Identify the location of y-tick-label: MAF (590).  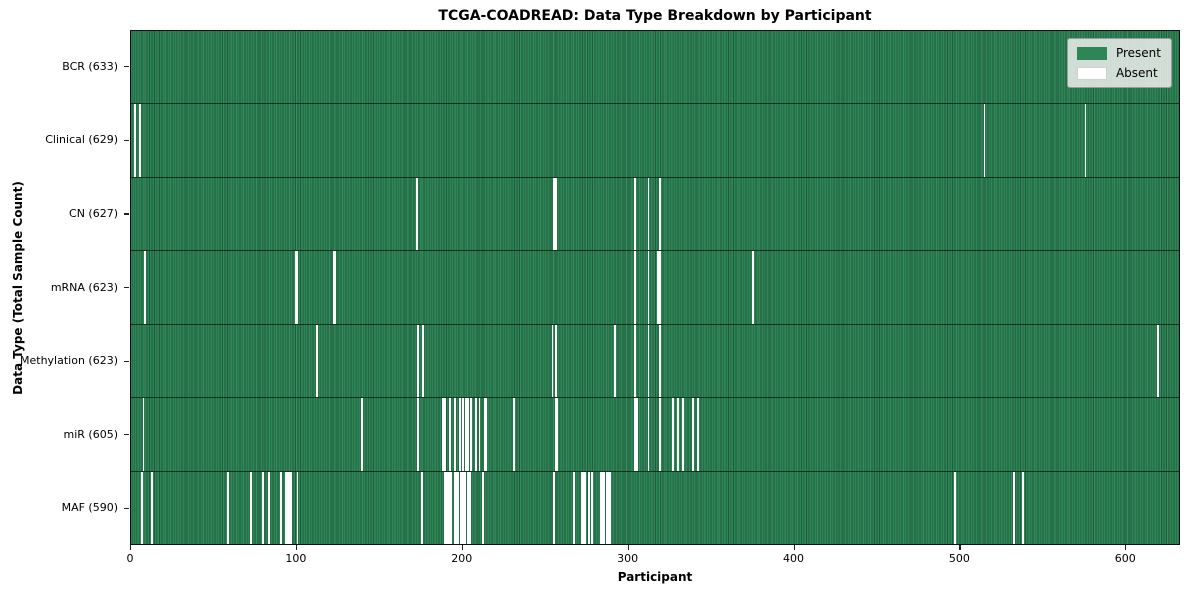
(89, 508).